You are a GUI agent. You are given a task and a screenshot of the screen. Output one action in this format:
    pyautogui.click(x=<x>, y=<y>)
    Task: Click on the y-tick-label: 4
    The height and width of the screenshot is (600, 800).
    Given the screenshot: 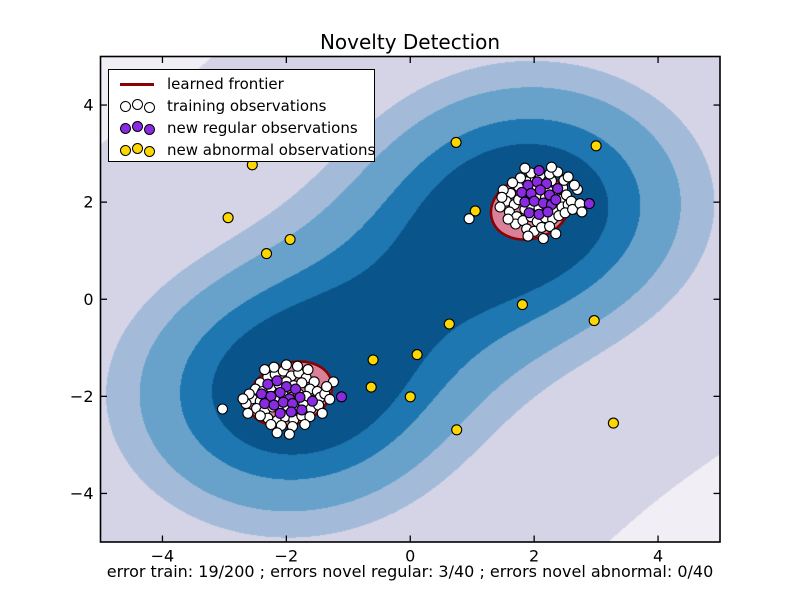 What is the action you would take?
    pyautogui.click(x=88, y=105)
    